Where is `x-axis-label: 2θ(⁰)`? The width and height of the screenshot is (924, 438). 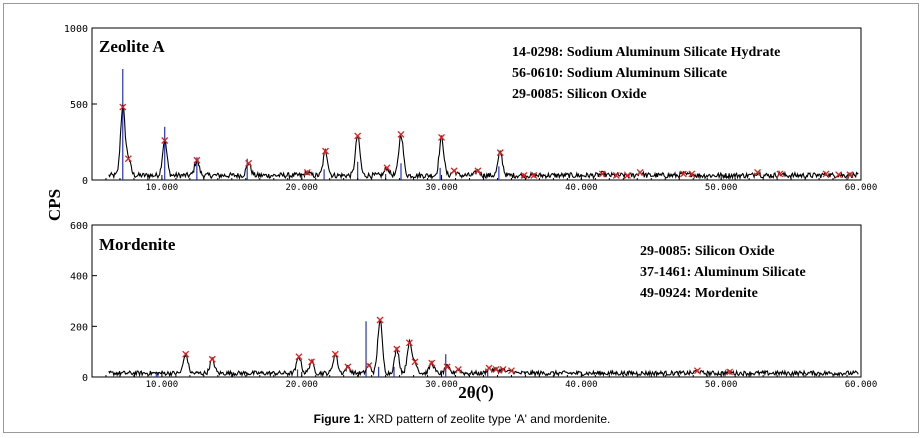 x-axis-label: 2θ(⁰) is located at coordinates (476, 392).